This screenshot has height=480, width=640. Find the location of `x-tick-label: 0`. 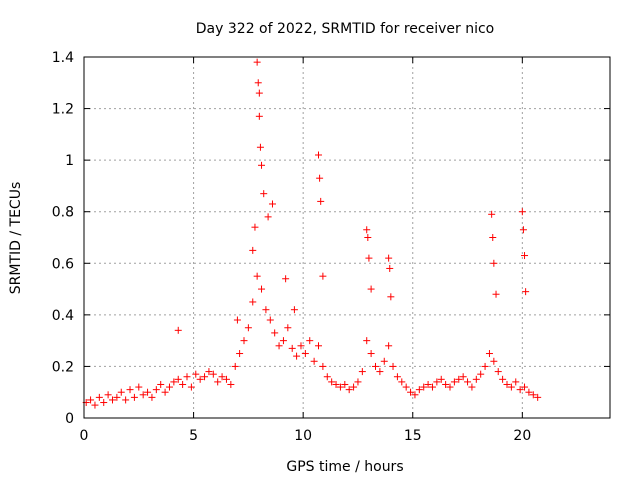

x-tick-label: 0 is located at coordinates (84, 436).